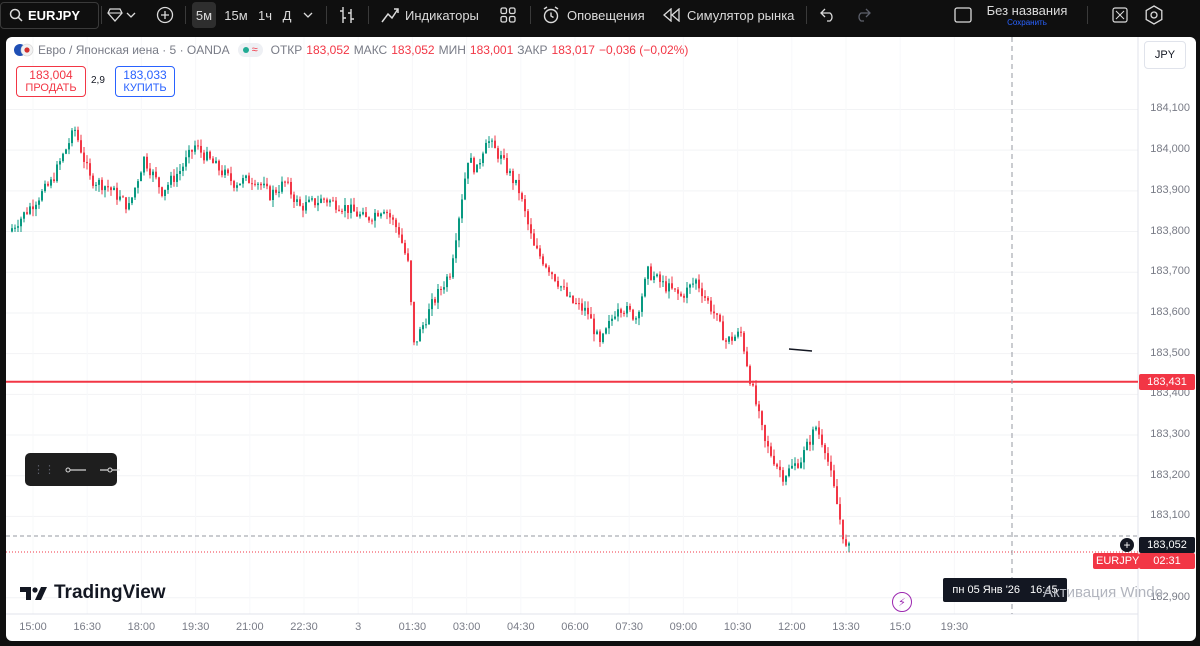 This screenshot has height=646, width=1200. Describe the element at coordinates (1116, 561) in the screenshot. I see `symbol-tag: EURJPY` at that location.